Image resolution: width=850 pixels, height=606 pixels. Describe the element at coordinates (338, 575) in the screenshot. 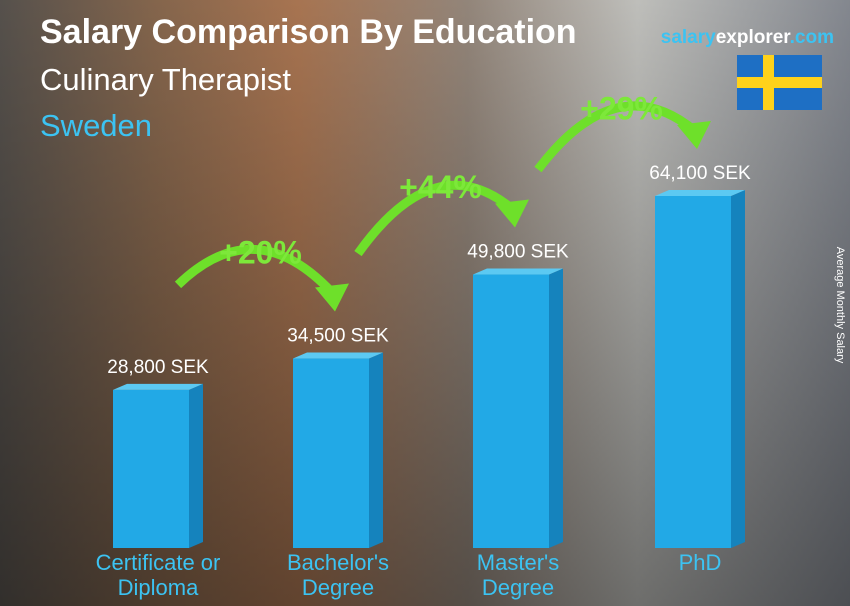

I see `x-tick-label: Bachelor's Degree` at that location.